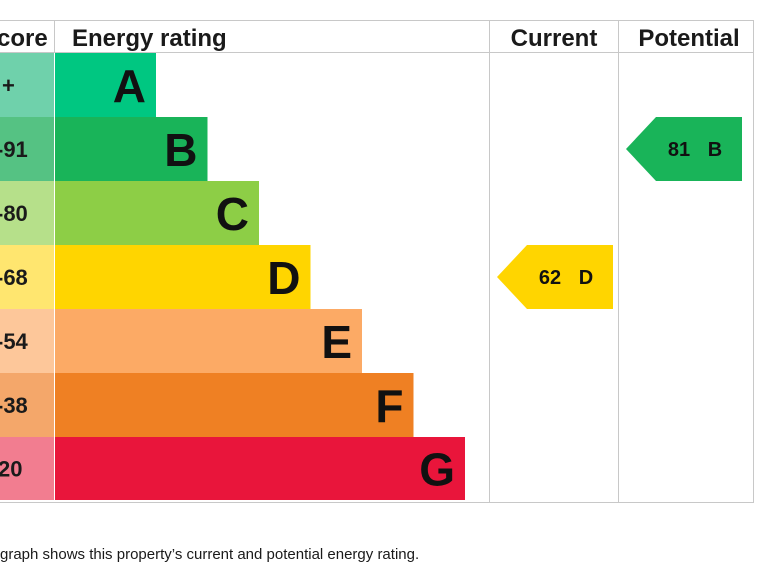 This screenshot has width=768, height=576. I want to click on header-energy-rating: Energy rating, so click(149, 38).